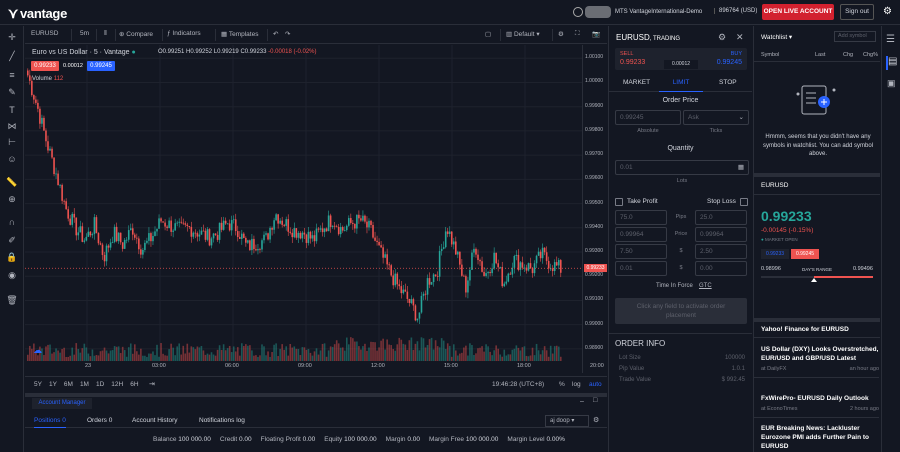 Image resolution: width=900 pixels, height=452 pixels. Describe the element at coordinates (105, 33) in the screenshot. I see `candle-style-icon: ⫴` at that location.